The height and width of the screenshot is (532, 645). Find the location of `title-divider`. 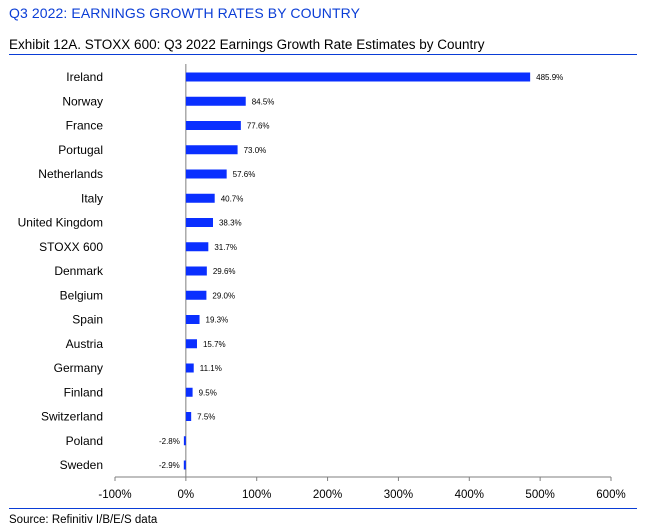

title-divider is located at coordinates (323, 54).